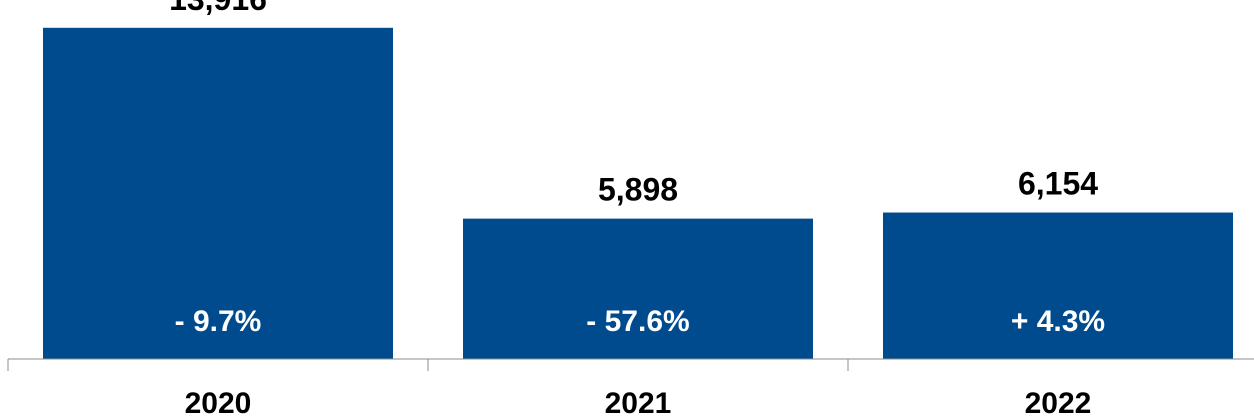  I want to click on bar-2021, so click(638, 288).